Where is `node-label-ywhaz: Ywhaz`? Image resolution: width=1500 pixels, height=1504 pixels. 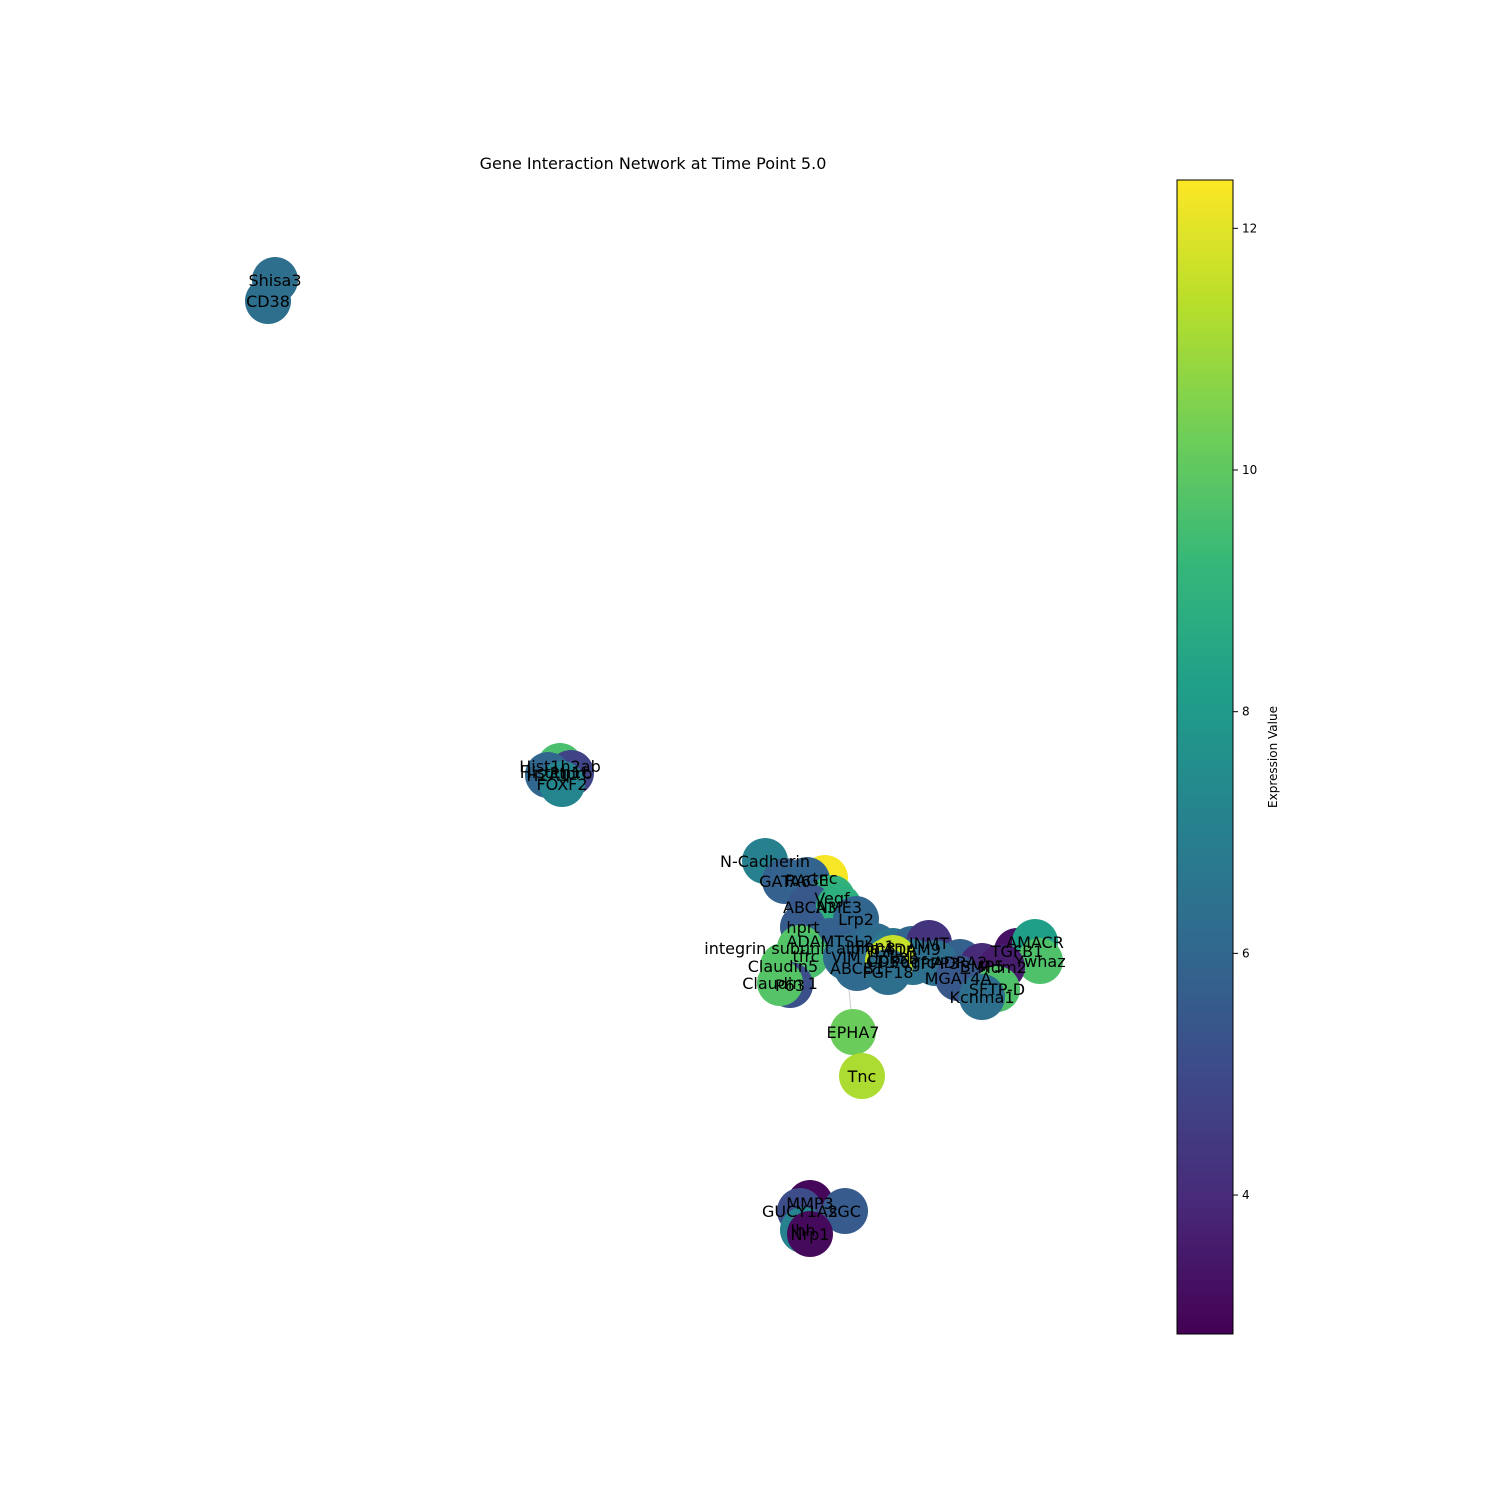
node-label-ywhaz: Ywhaz is located at coordinates (1039, 961).